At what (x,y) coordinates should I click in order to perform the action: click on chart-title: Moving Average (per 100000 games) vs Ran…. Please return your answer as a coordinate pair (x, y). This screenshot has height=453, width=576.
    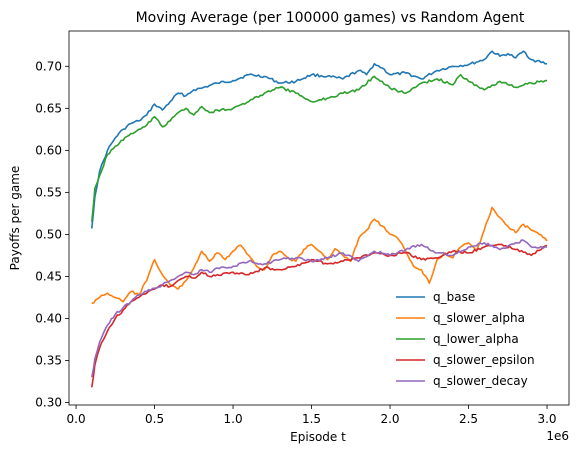
    Looking at the image, I should click on (330, 18).